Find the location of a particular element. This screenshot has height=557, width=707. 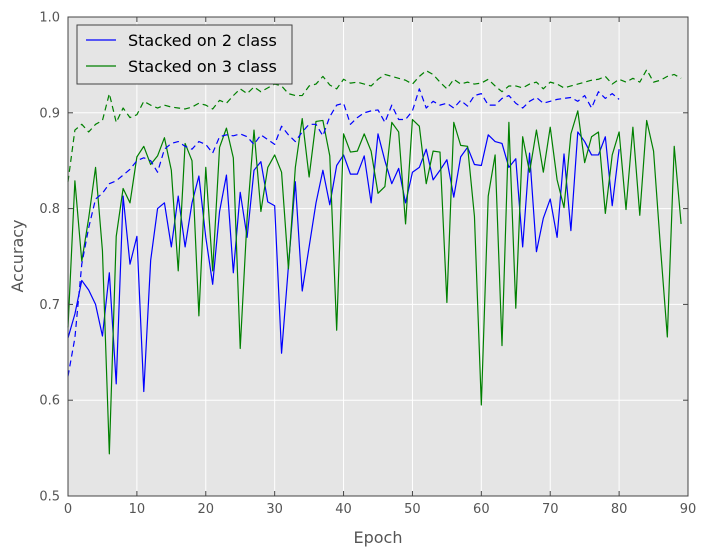

x-tick-label-3: 30 is located at coordinates (274, 509).